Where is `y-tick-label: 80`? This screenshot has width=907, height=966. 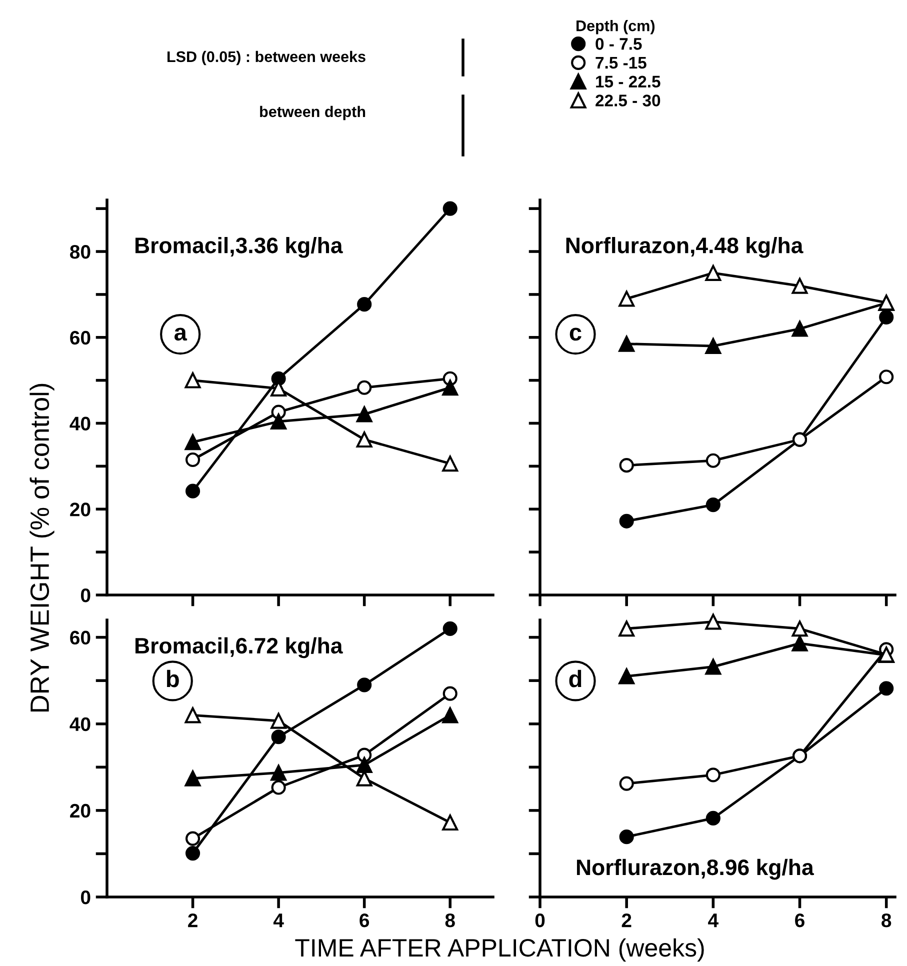 y-tick-label: 80 is located at coordinates (80, 251).